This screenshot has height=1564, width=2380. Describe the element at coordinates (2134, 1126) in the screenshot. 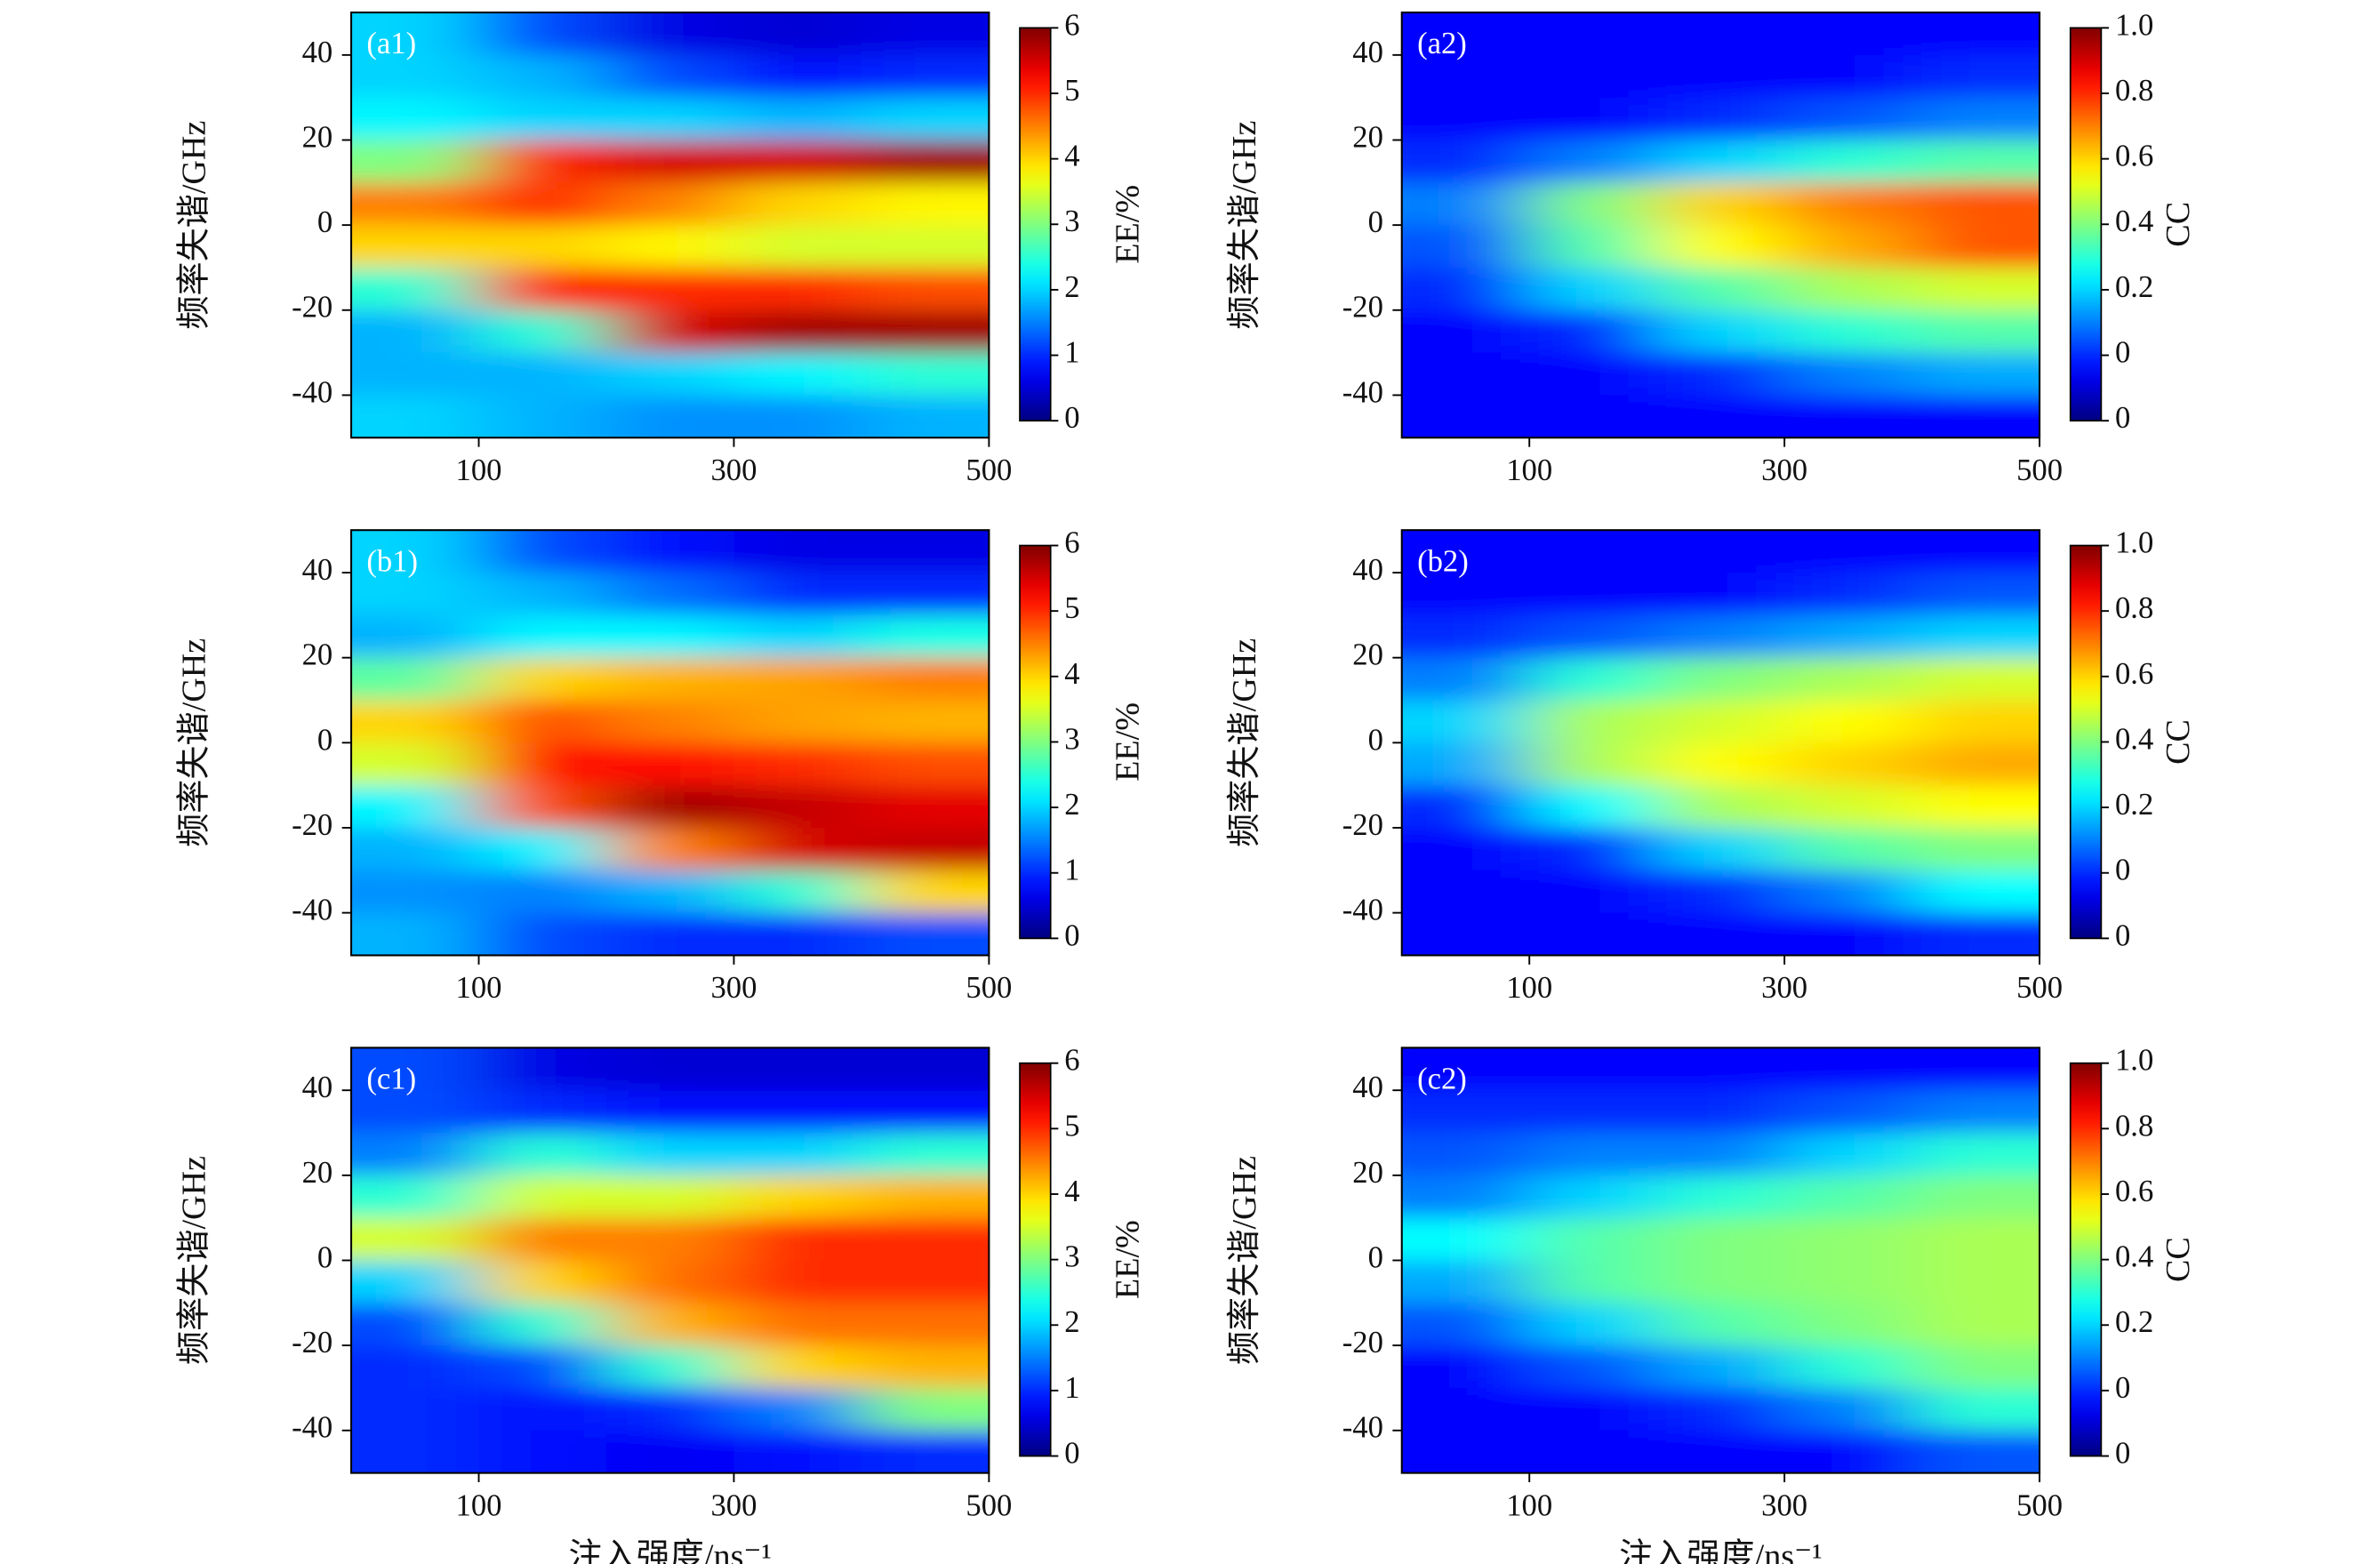

I see `colorbar-tick-label: 0.8` at that location.